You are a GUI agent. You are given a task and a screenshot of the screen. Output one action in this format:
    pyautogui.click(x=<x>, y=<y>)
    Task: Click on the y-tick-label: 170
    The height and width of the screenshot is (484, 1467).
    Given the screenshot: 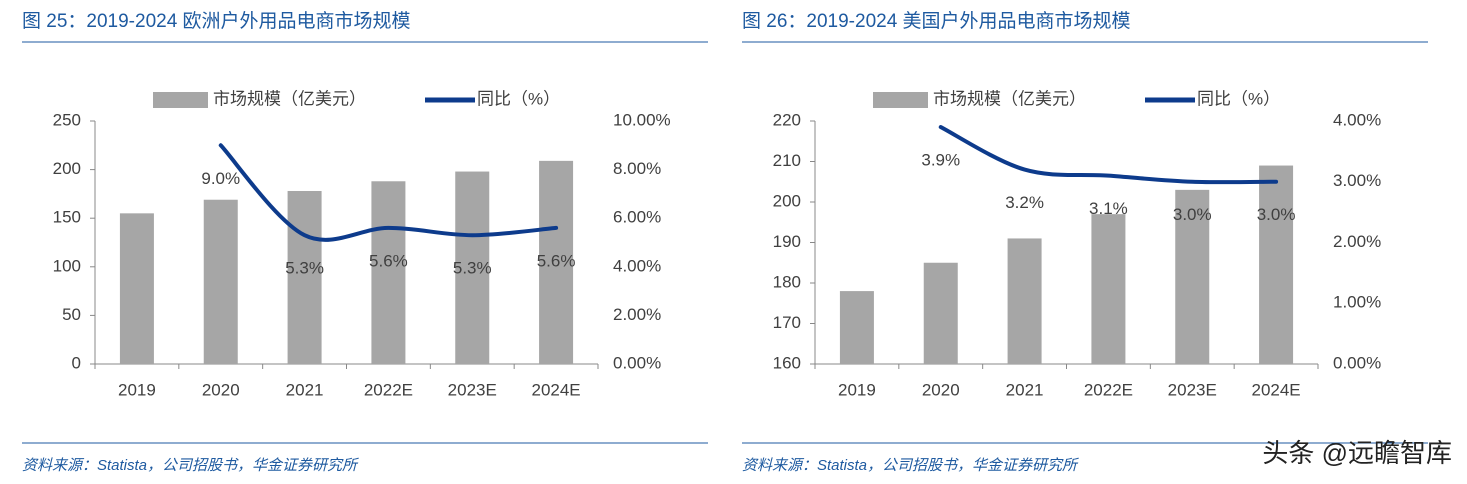 What is the action you would take?
    pyautogui.click(x=787, y=322)
    